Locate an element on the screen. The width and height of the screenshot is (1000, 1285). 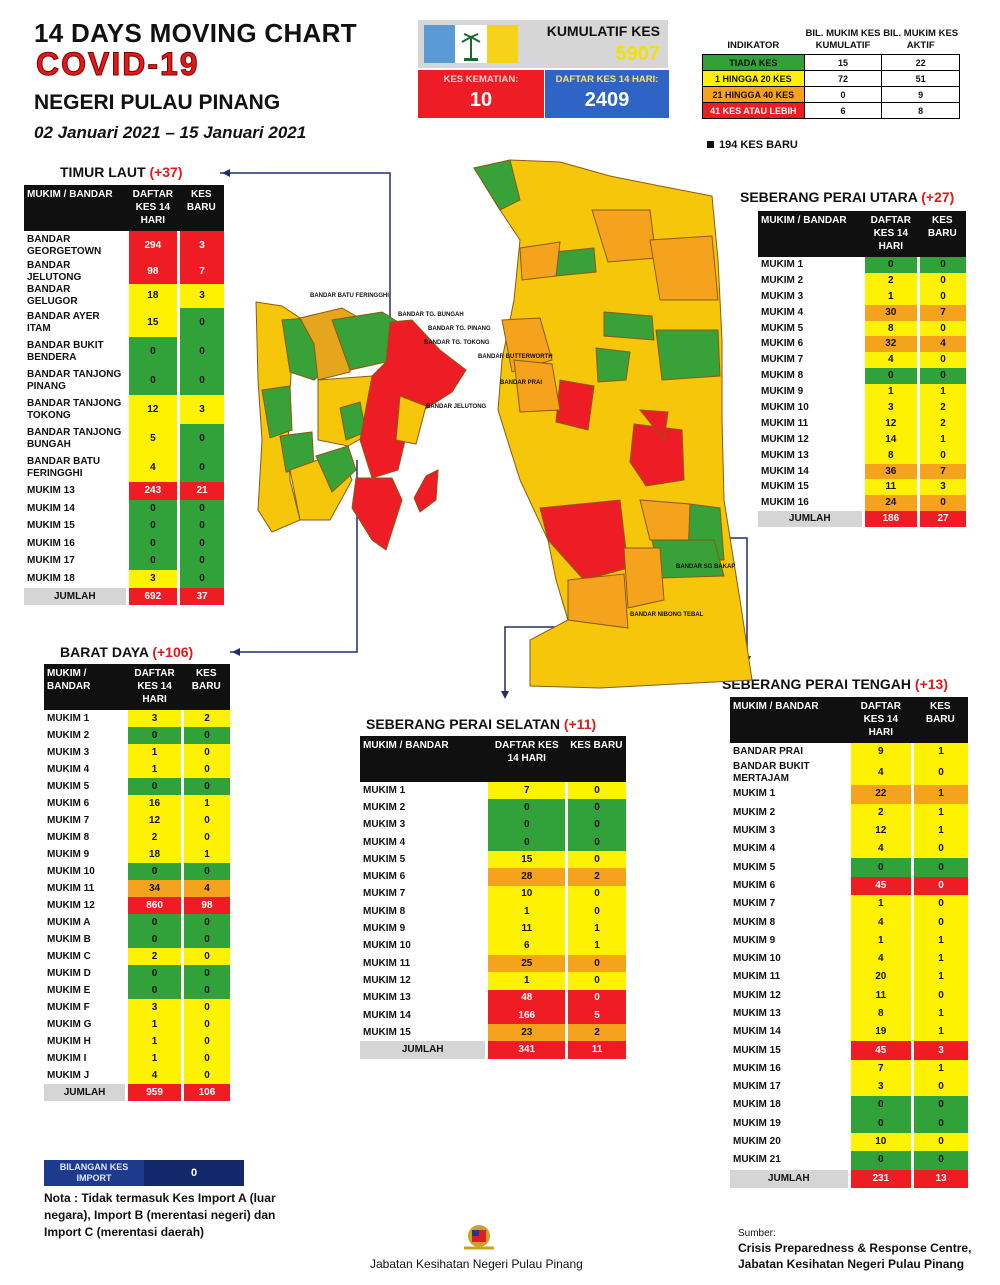
row-label: MUKIM 21 is located at coordinates (757, 1160).